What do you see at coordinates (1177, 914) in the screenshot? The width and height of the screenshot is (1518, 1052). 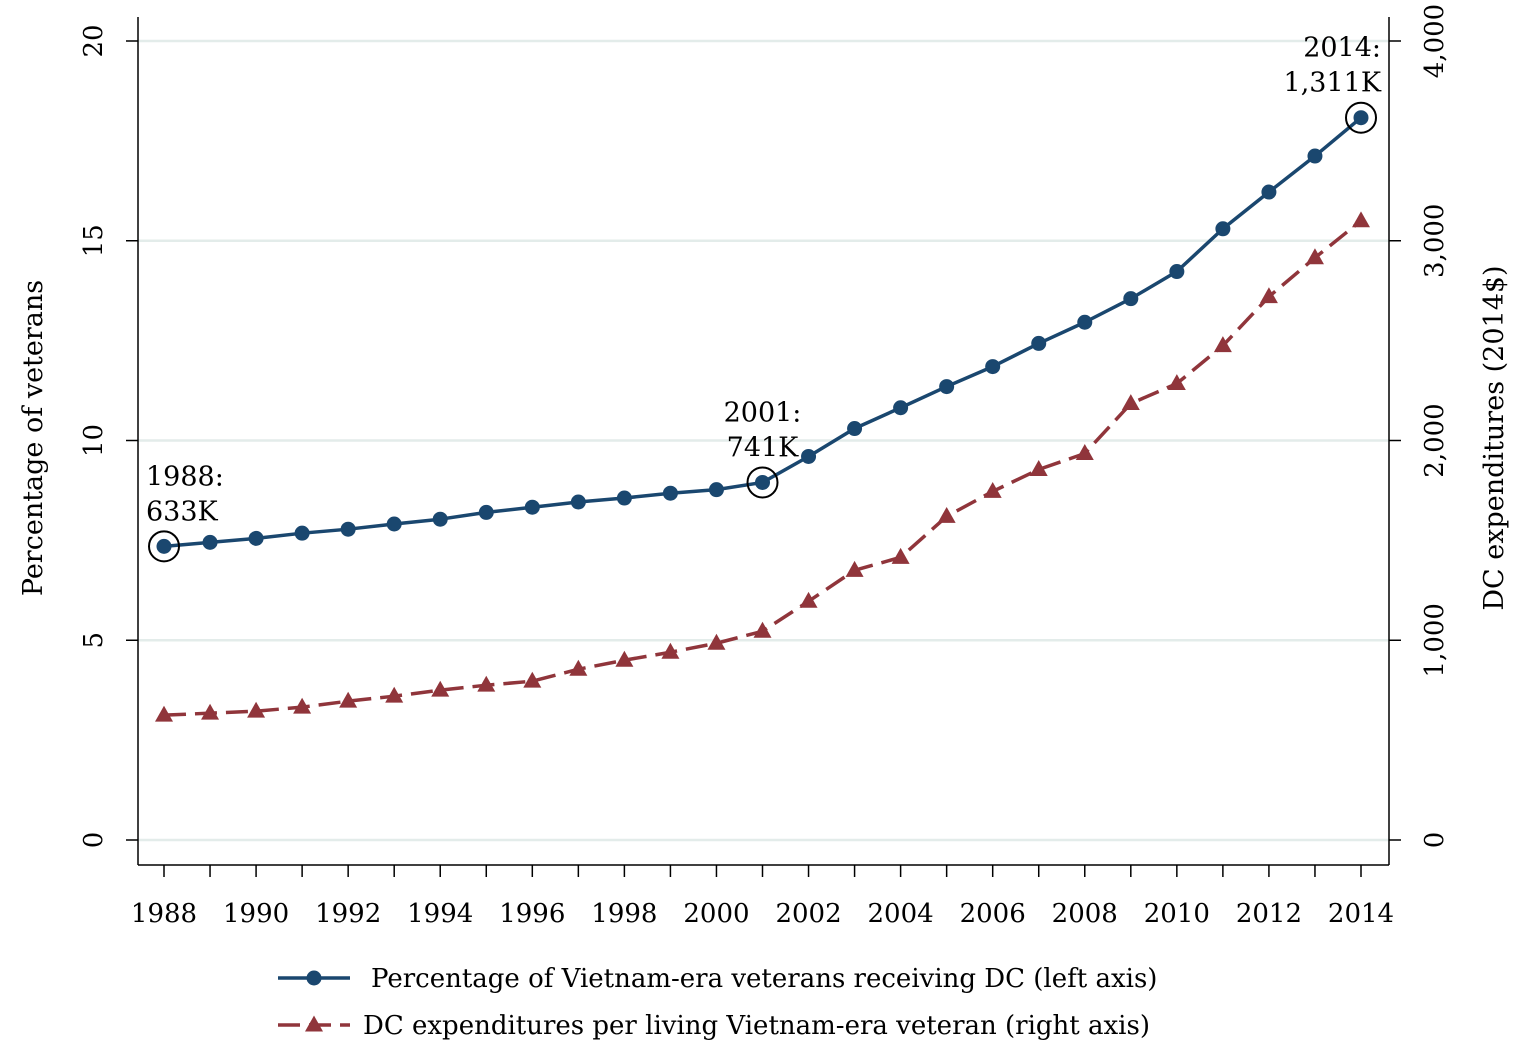 I see `x-tick-label: 2010` at bounding box center [1177, 914].